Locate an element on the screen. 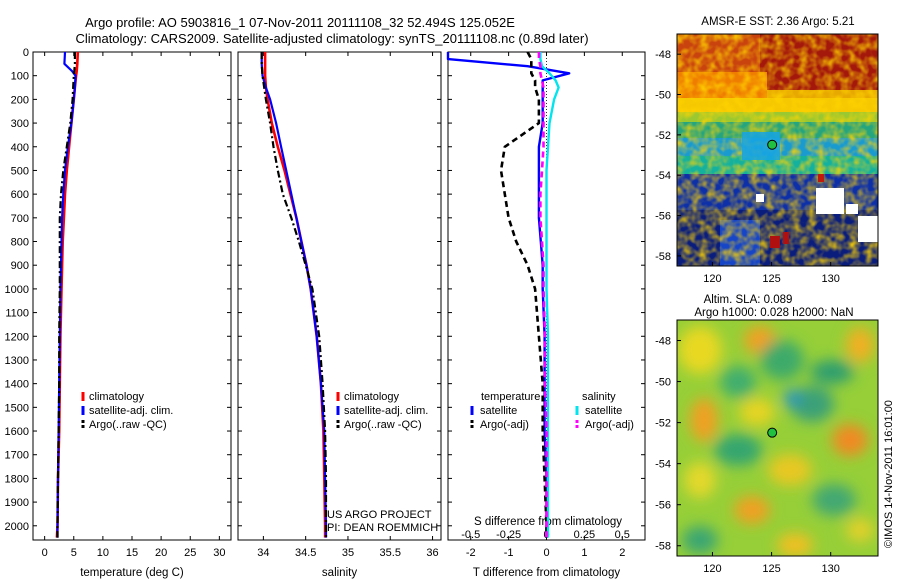 The image size is (900, 580). x2-tick-label: -0.25 is located at coordinates (508, 535).